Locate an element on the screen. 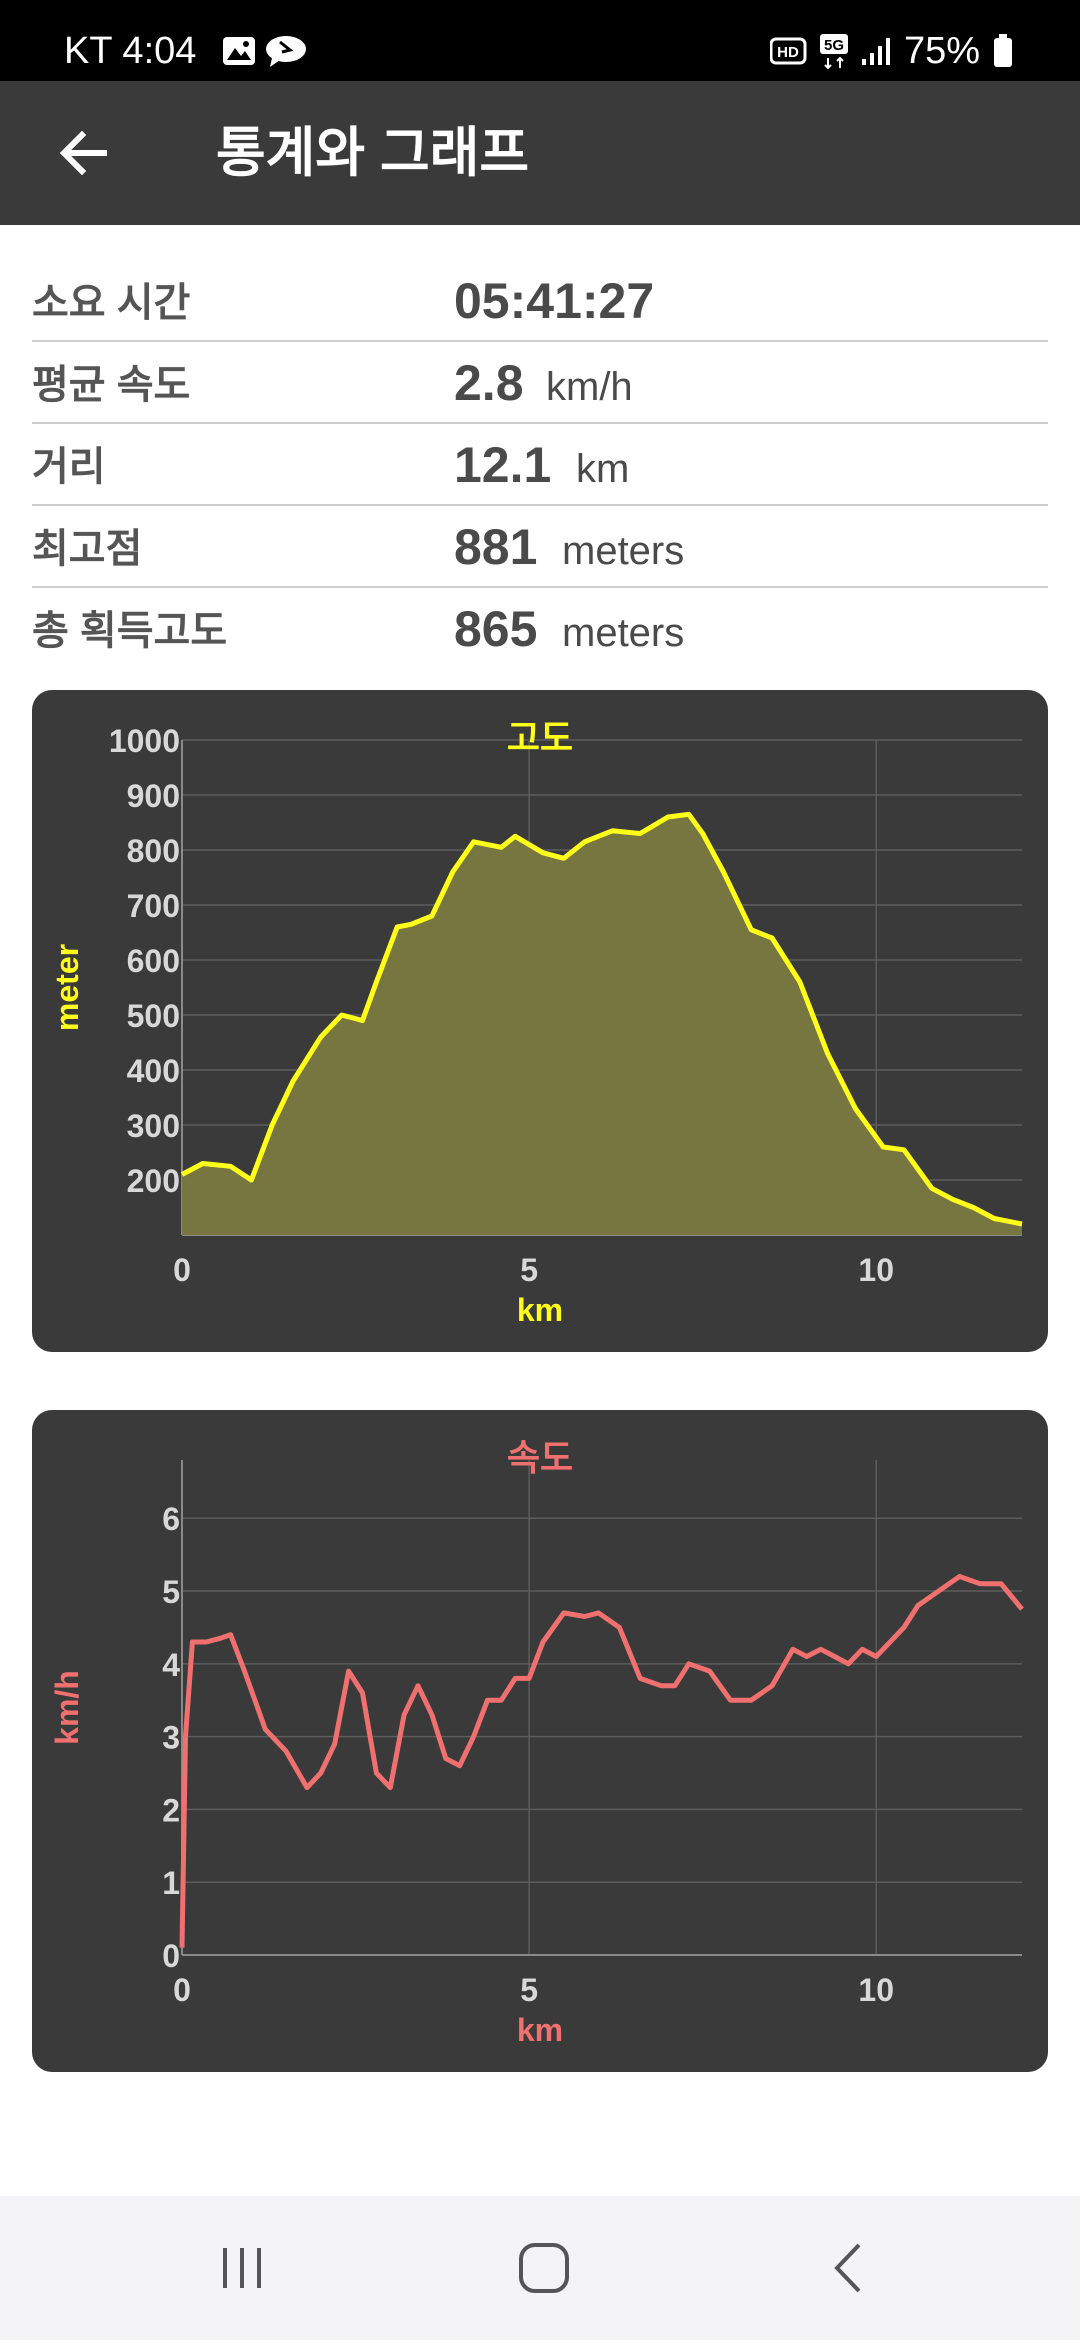 This screenshot has height=2340, width=1080. chart-title: 고도 is located at coordinates (540, 737).